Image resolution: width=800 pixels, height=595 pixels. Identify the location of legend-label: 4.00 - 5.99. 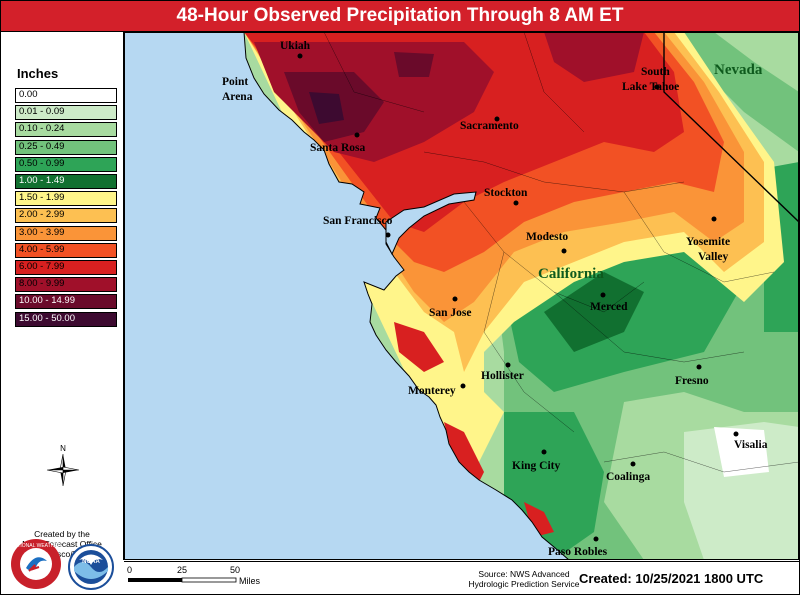
(42, 249).